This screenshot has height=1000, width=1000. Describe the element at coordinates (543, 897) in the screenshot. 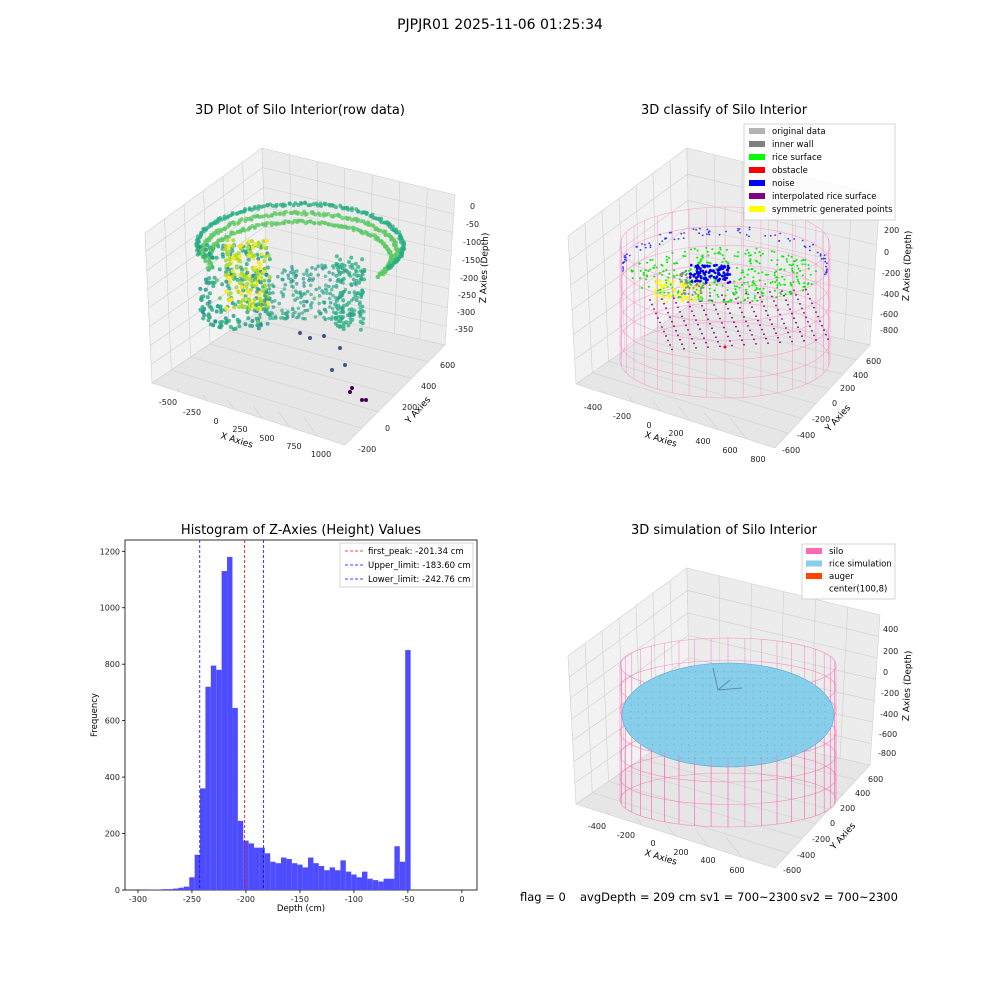

I see `status-flag: flag = 0` at that location.